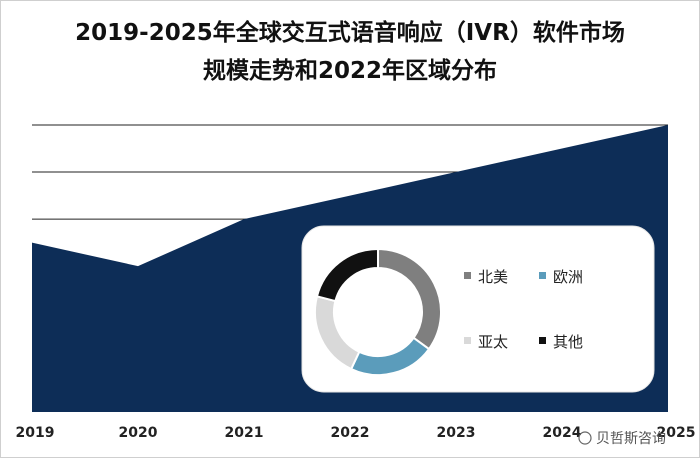  I want to click on weibo-icon, so click(585, 438).